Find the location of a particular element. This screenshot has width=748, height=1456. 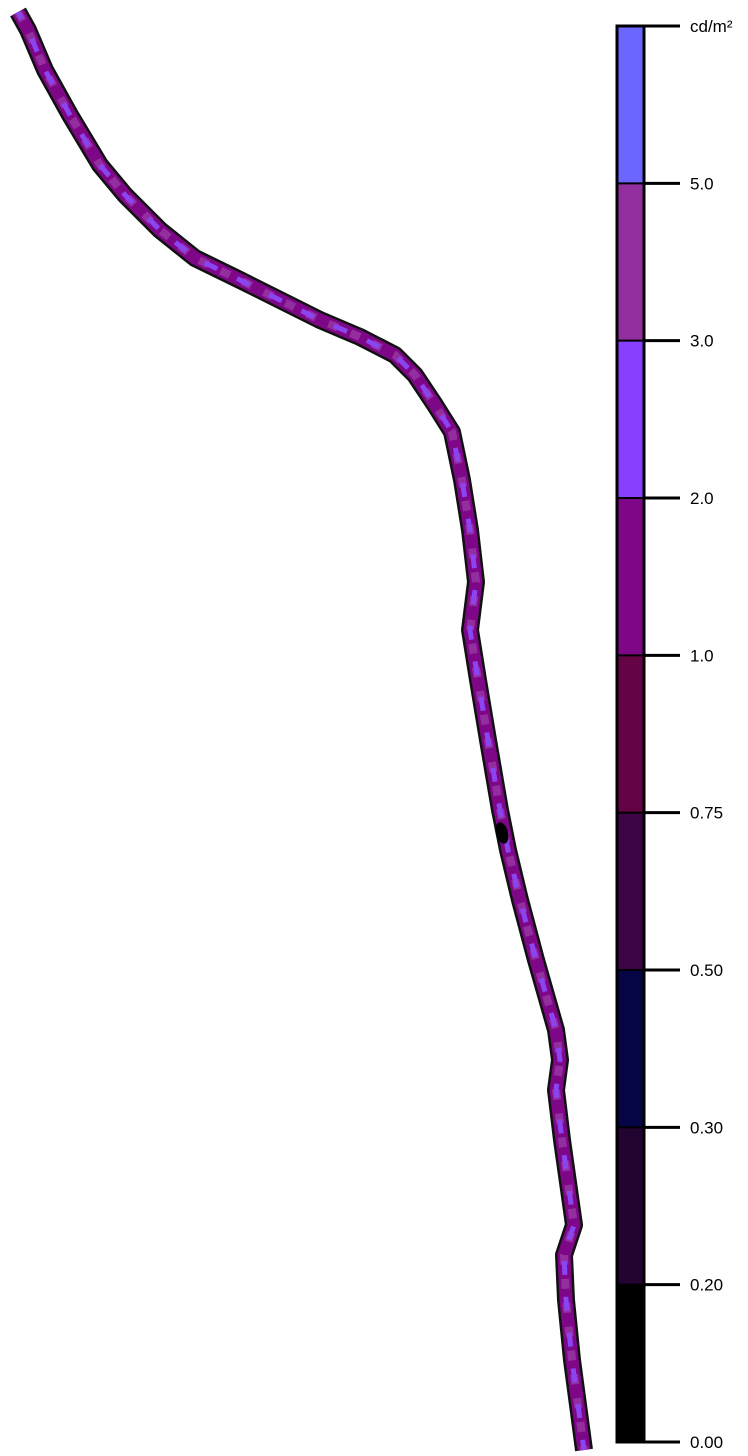

legend-color-bands is located at coordinates (630, 734).